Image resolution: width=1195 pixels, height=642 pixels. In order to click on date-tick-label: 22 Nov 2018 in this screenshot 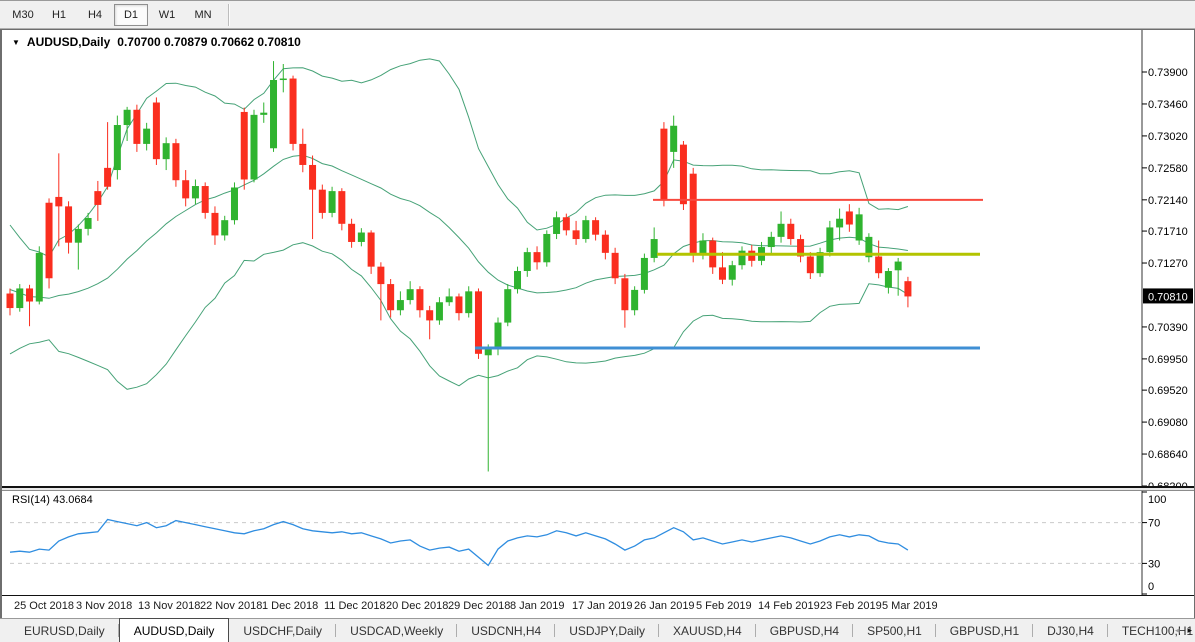, I will do `click(231, 606)`.